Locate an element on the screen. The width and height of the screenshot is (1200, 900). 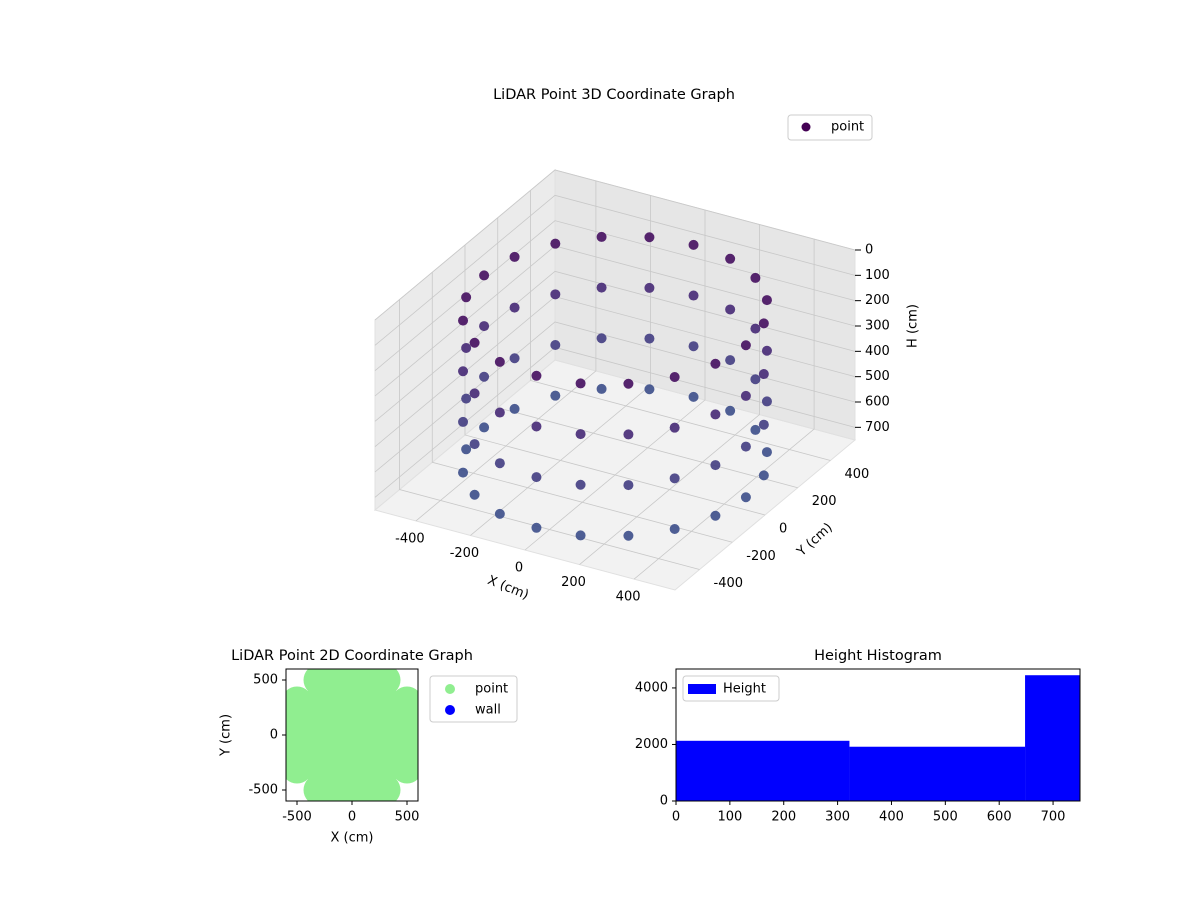
x-tick-label: 500 is located at coordinates (945, 817).